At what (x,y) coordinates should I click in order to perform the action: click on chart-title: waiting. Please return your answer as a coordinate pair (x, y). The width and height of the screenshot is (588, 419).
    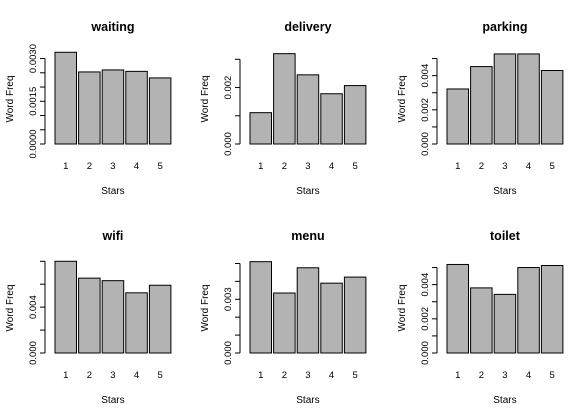
    Looking at the image, I should click on (112, 27).